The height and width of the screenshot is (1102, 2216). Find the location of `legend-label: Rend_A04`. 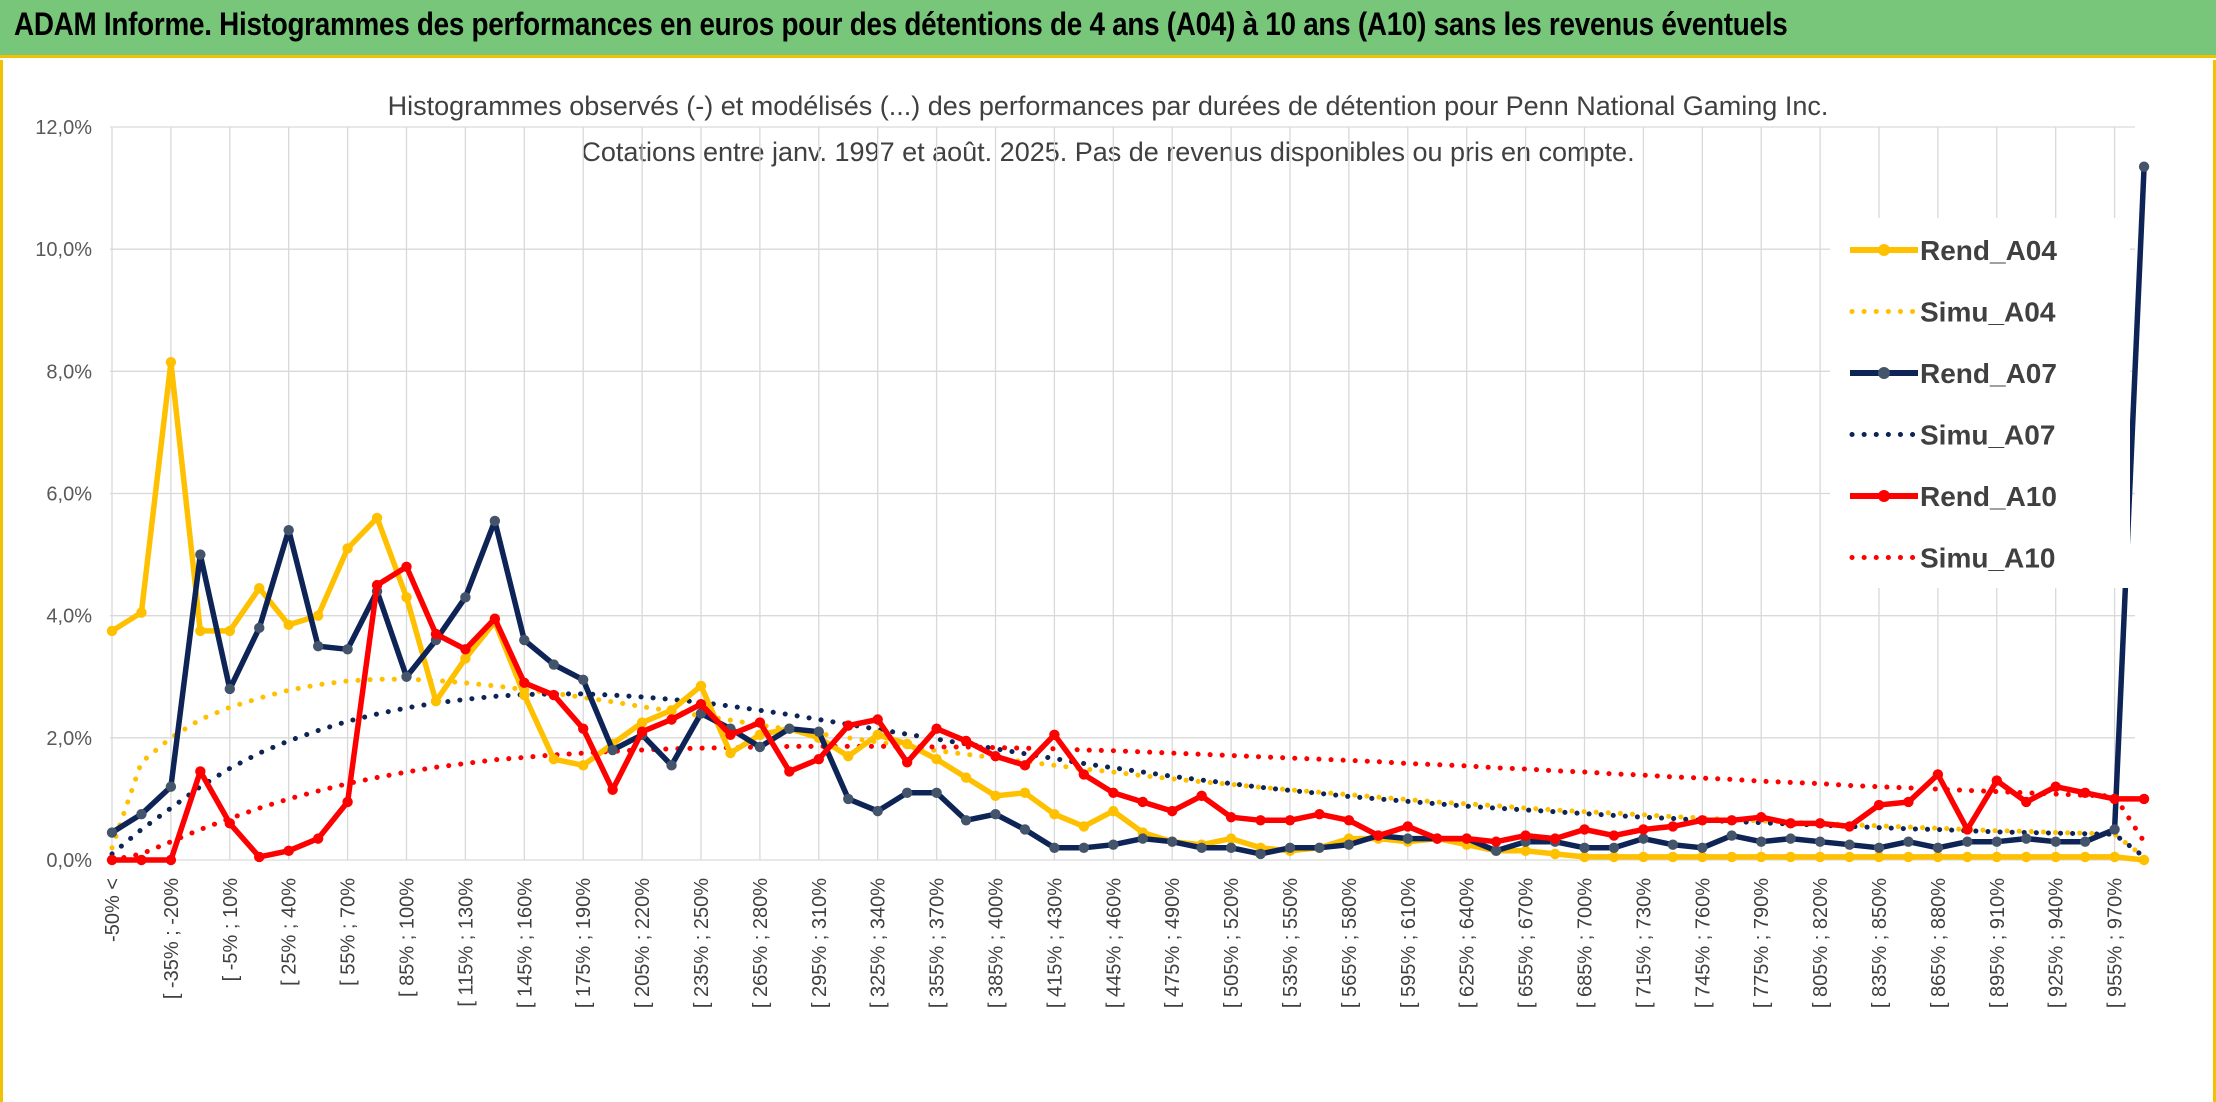

legend-label: Rend_A04 is located at coordinates (1988, 250).